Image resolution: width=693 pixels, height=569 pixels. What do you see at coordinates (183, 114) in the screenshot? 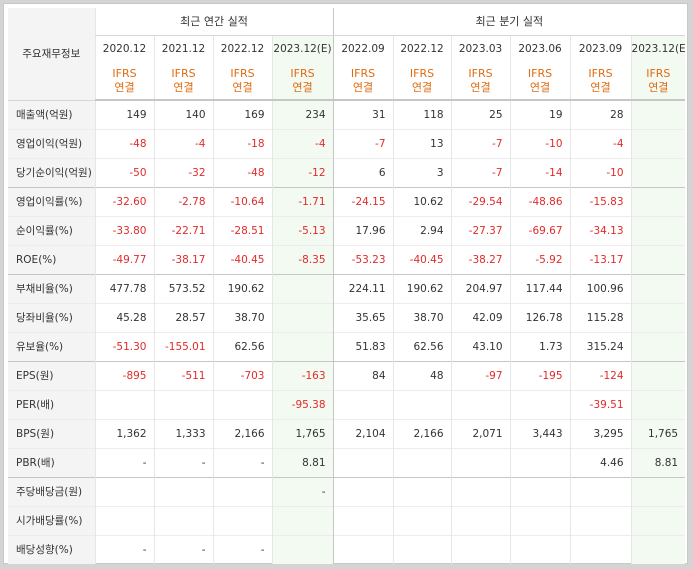
I see `table-cell: 140` at bounding box center [183, 114].